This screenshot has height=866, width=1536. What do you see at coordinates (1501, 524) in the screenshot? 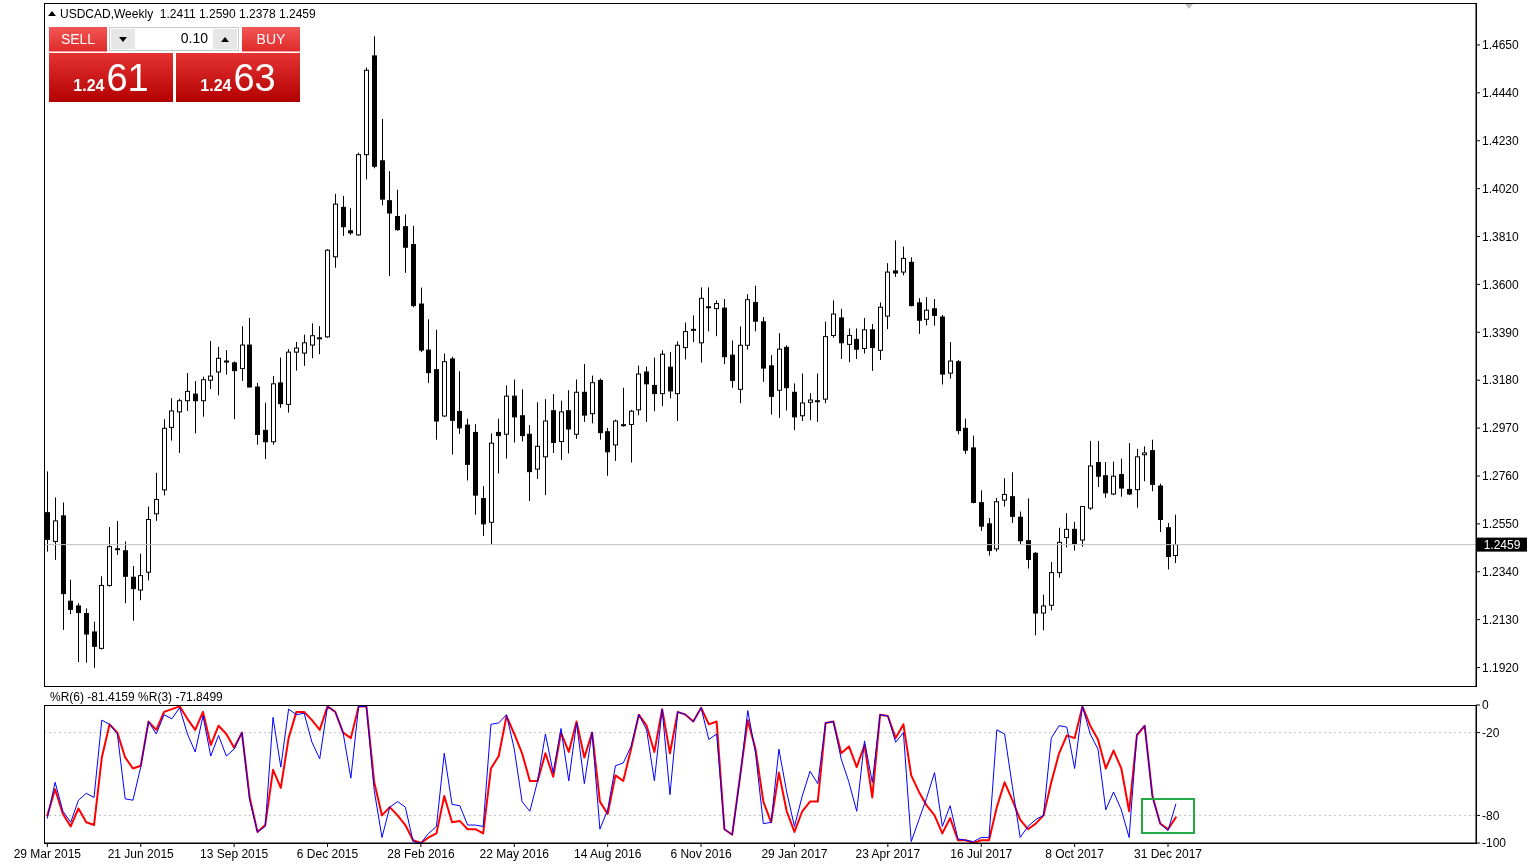
I see `y-tick-label: 1.2550` at bounding box center [1501, 524].